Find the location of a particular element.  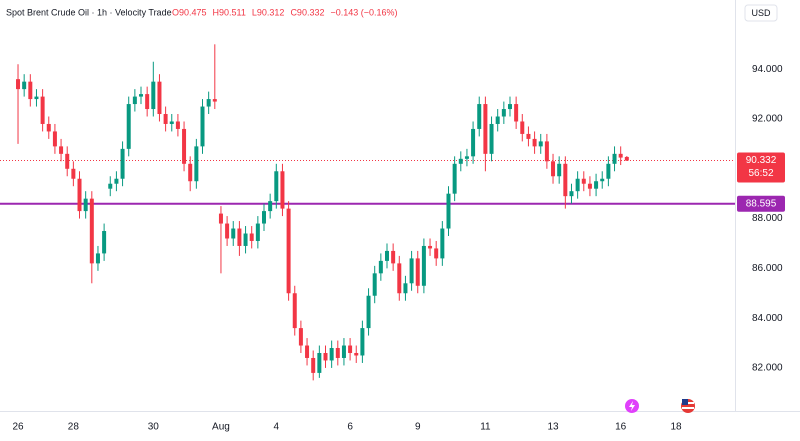

x-tick-label: Aug is located at coordinates (221, 427).